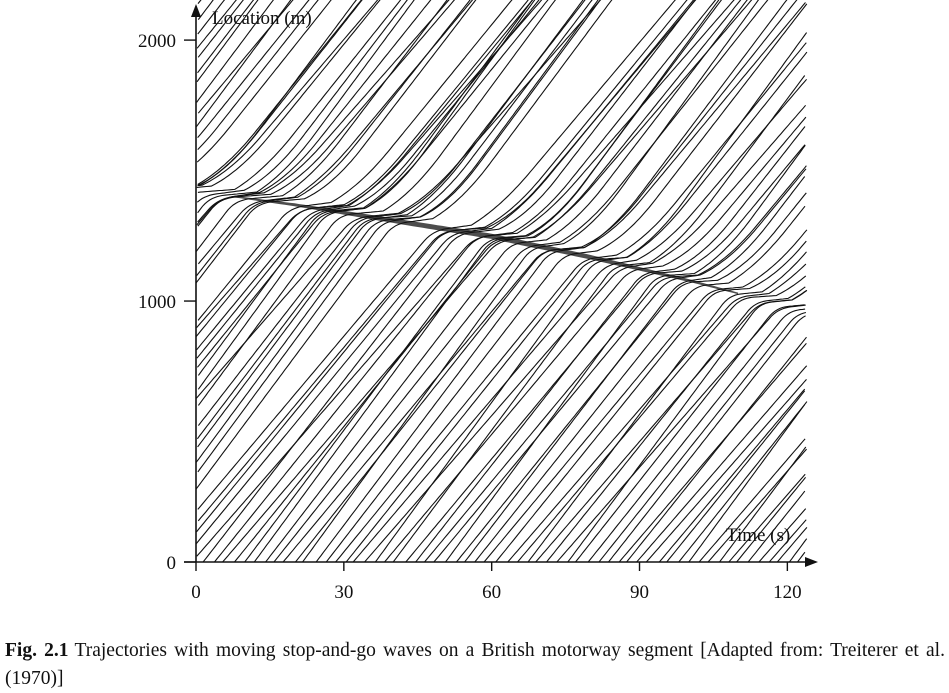 This screenshot has height=693, width=949. What do you see at coordinates (343, 592) in the screenshot?
I see `x-tick-label: 30` at bounding box center [343, 592].